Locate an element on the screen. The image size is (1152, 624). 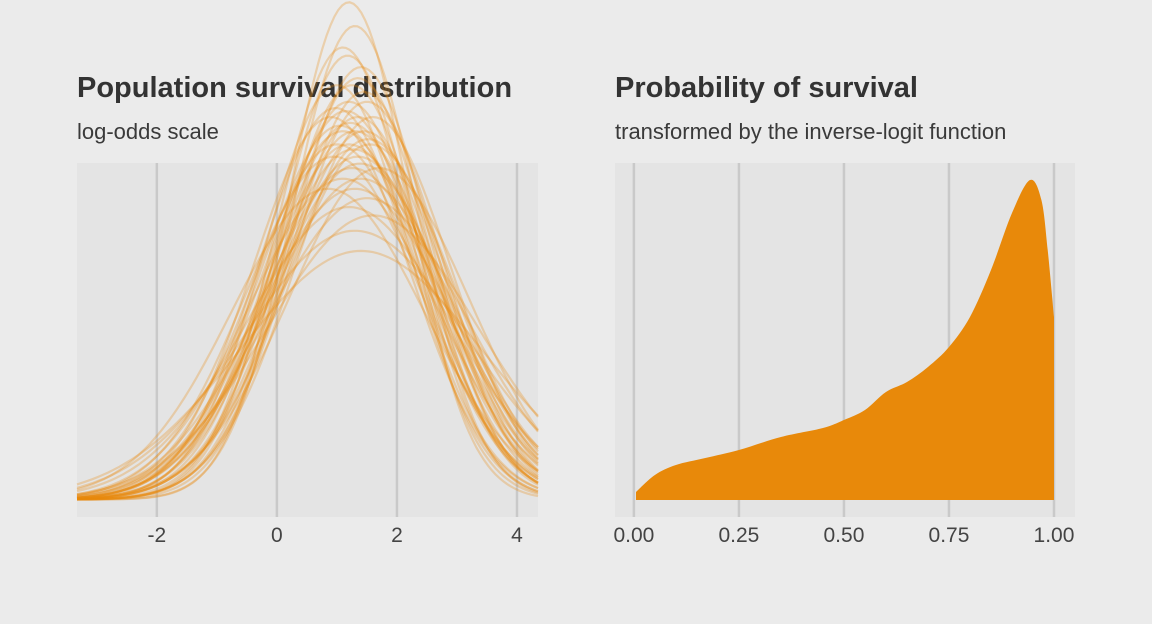
x-tick-label-1-4: 1.00 is located at coordinates (1054, 535).